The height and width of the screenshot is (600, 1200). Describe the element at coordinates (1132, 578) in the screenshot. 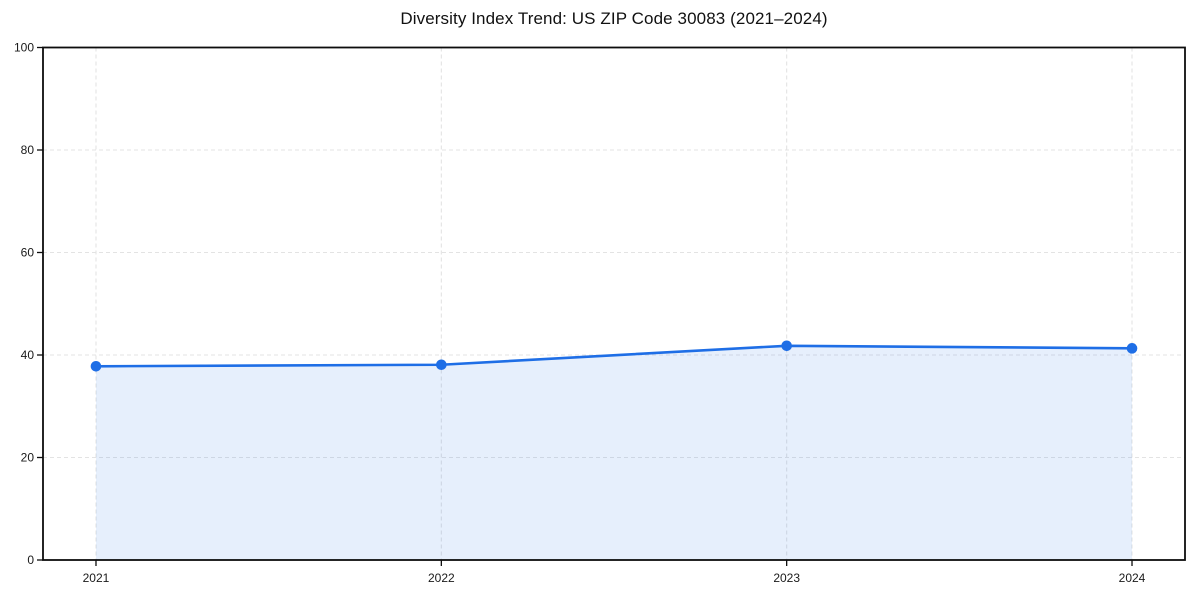

I see `x-tick-label: 2024` at that location.